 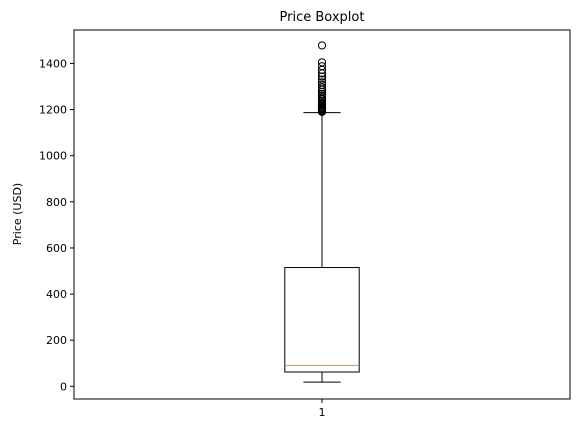 I want to click on x-tick-label: 1, so click(x=322, y=412).